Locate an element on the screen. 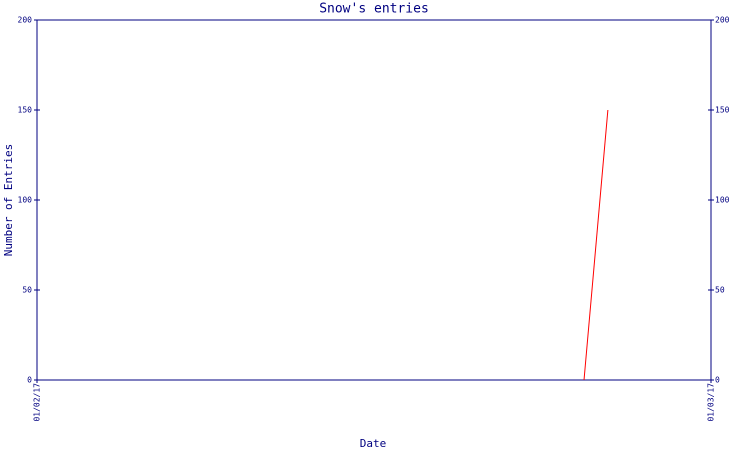  y-tick-label: 50 is located at coordinates (27, 290).